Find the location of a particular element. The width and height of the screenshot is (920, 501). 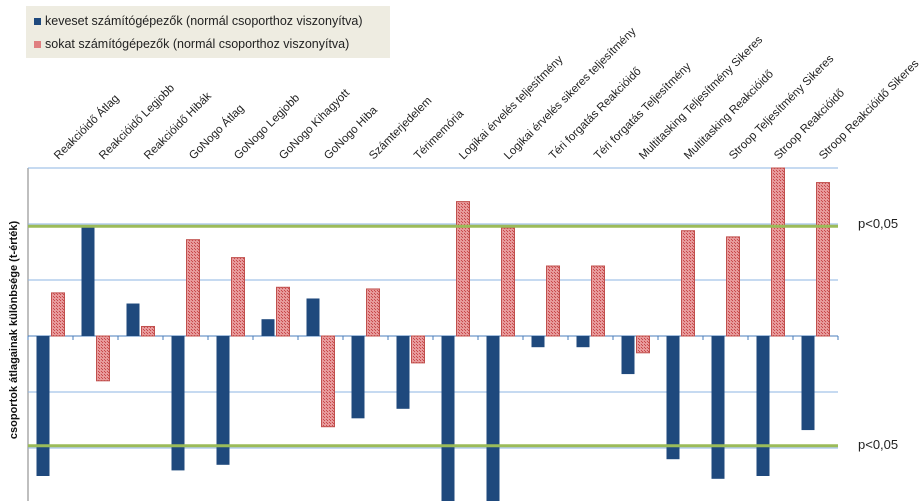

legend-swatch-keveset is located at coordinates (37, 21).